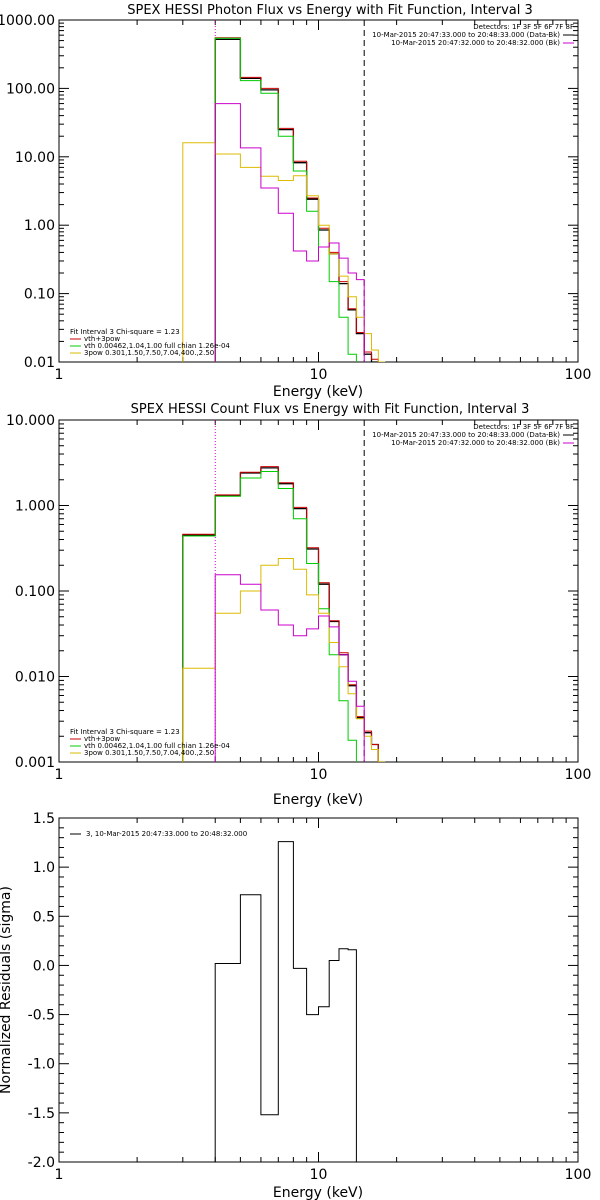  Describe the element at coordinates (578, 1175) in the screenshot. I see `residuals-x-tick-label: 100` at that location.